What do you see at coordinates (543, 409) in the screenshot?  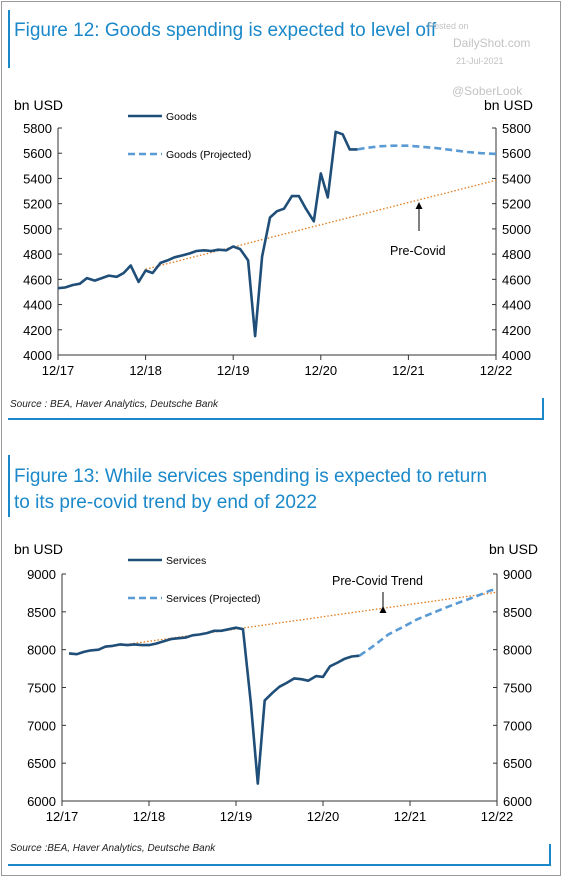 I see `figure12-accent-right` at bounding box center [543, 409].